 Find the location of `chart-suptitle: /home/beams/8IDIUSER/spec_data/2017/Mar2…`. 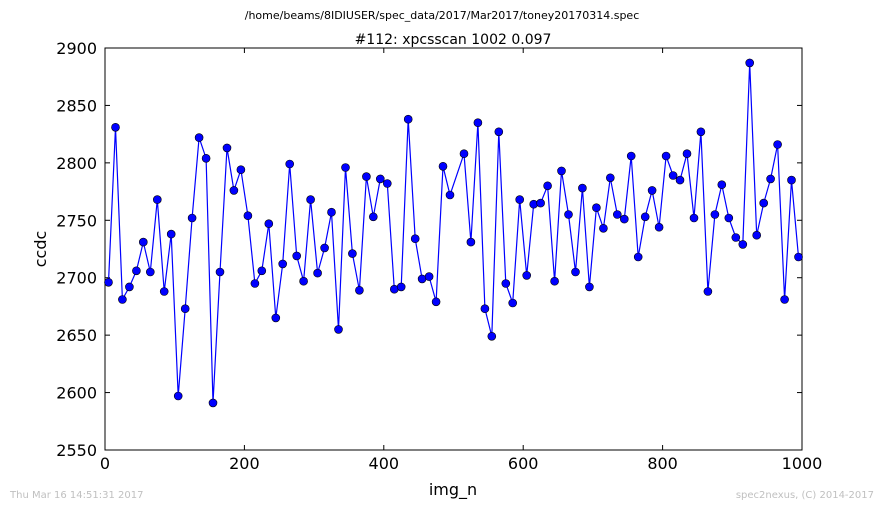

chart-suptitle: /home/beams/8IDIUSER/spec_data/2017/Mar2… is located at coordinates (442, 15).